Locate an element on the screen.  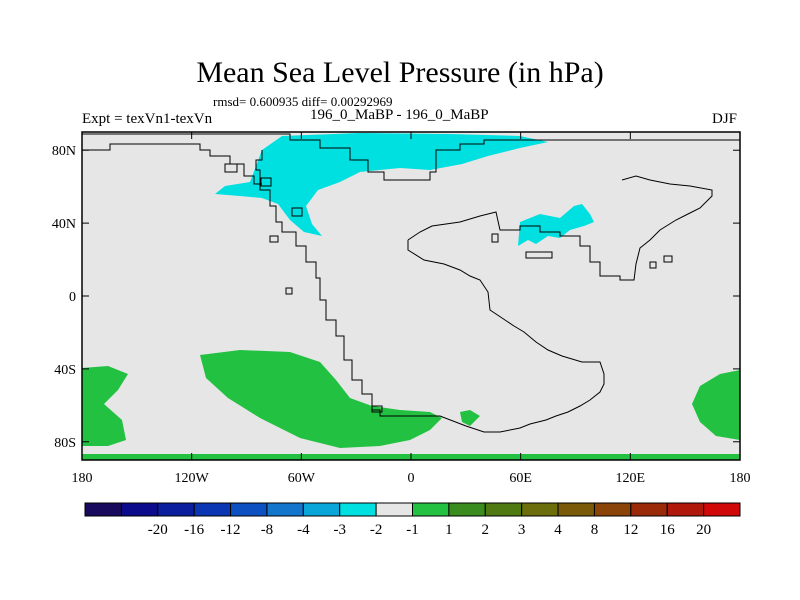
x-tick-label: 0 is located at coordinates (411, 478).